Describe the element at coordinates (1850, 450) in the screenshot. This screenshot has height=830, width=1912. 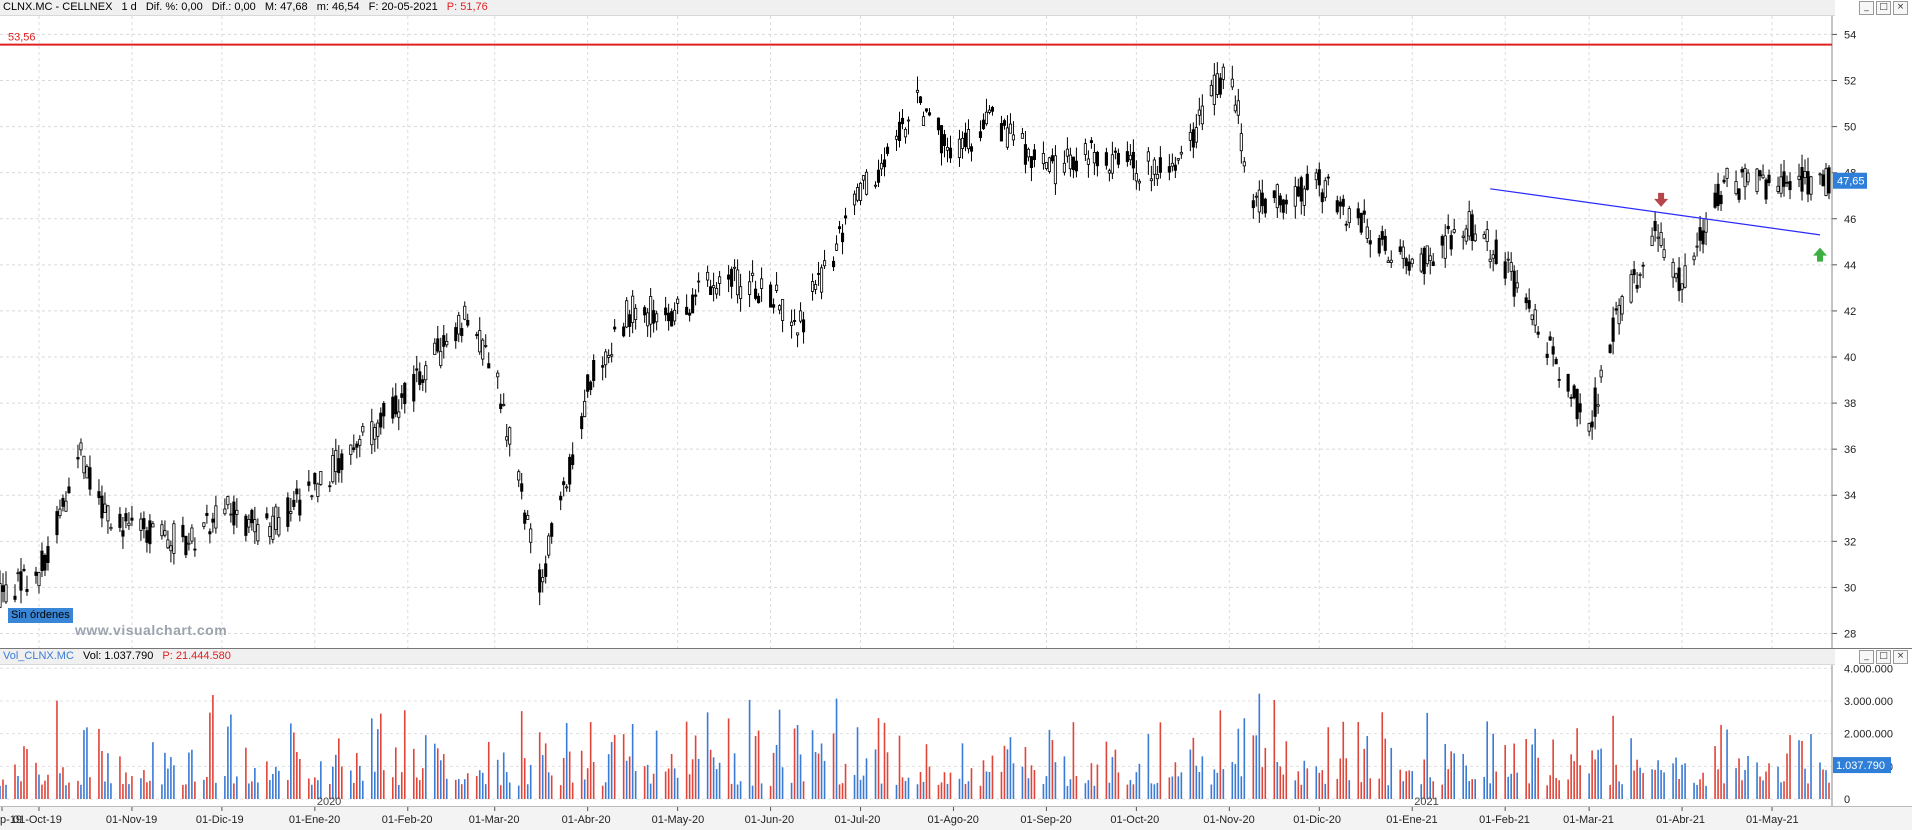
I see `price-tick-label: 36` at that location.